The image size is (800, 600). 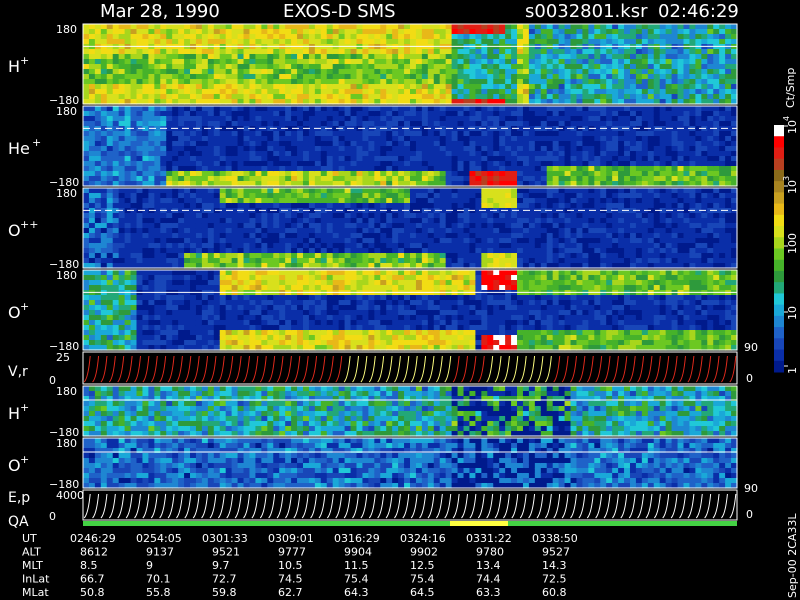 I want to click on panel-frame, so click(x=410, y=146).